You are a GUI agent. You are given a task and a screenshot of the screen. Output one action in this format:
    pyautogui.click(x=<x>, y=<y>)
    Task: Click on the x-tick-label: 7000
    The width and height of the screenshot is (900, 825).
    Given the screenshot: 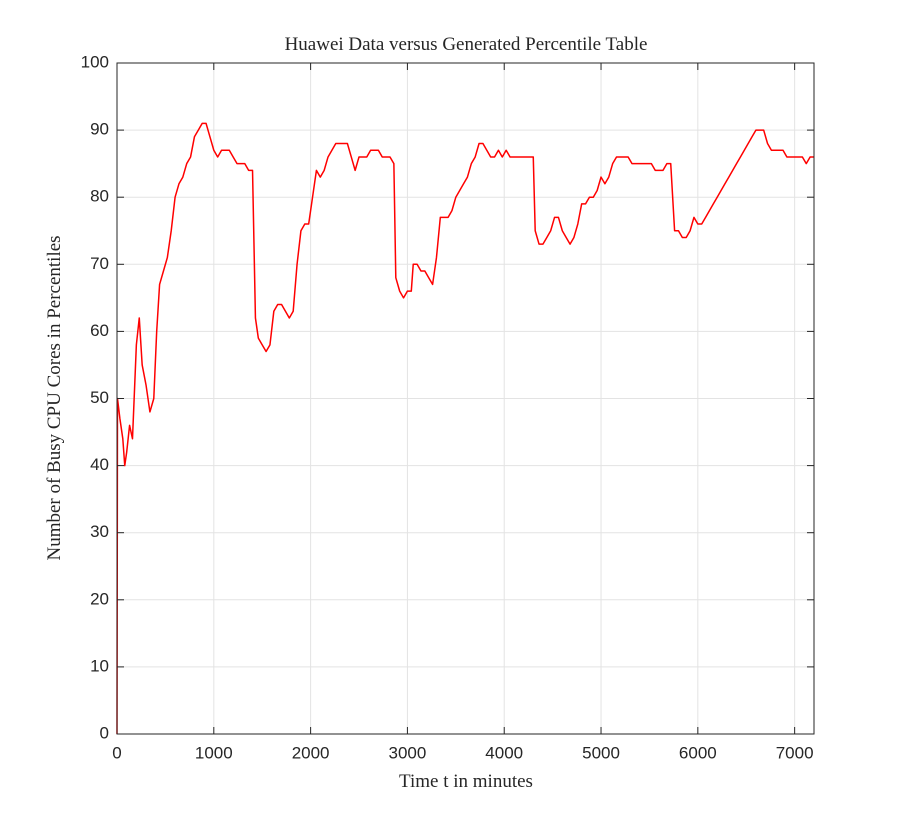 What is the action you would take?
    pyautogui.click(x=795, y=752)
    